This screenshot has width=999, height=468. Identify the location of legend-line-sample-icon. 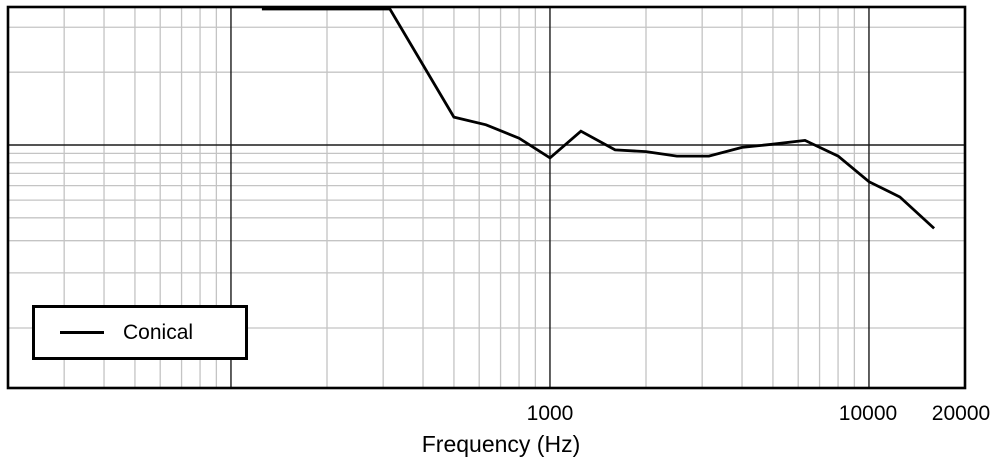
(82, 332).